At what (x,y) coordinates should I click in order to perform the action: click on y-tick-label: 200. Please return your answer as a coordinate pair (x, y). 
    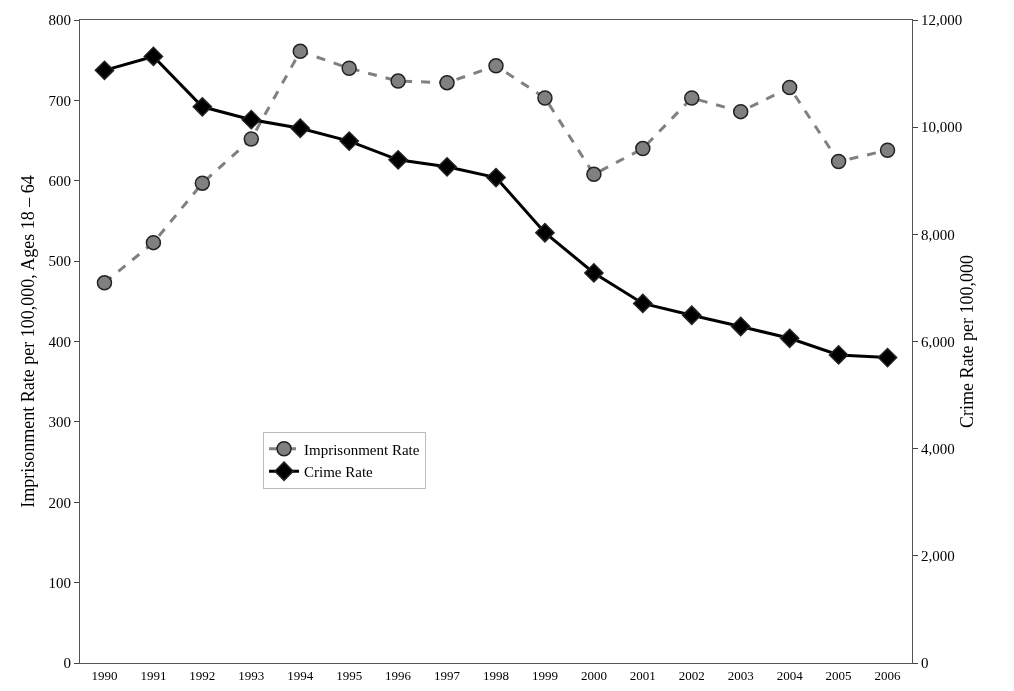
    Looking at the image, I should click on (59, 502).